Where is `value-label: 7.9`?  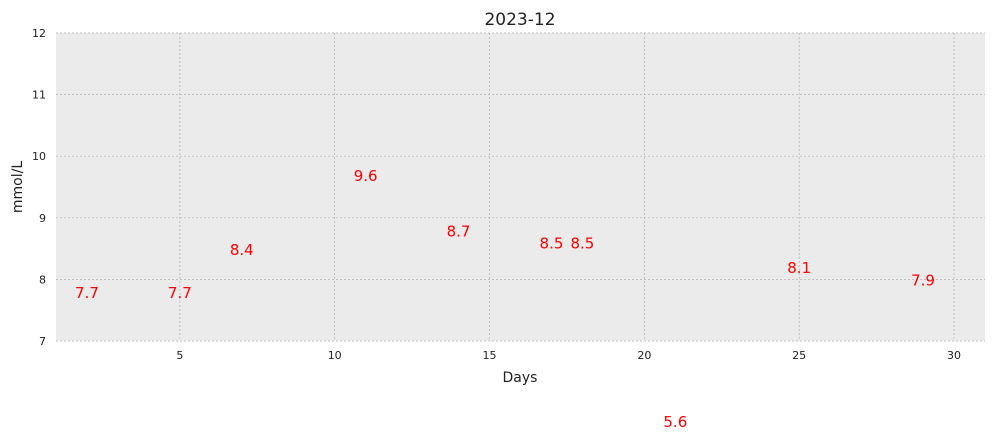
value-label: 7.9 is located at coordinates (923, 281).